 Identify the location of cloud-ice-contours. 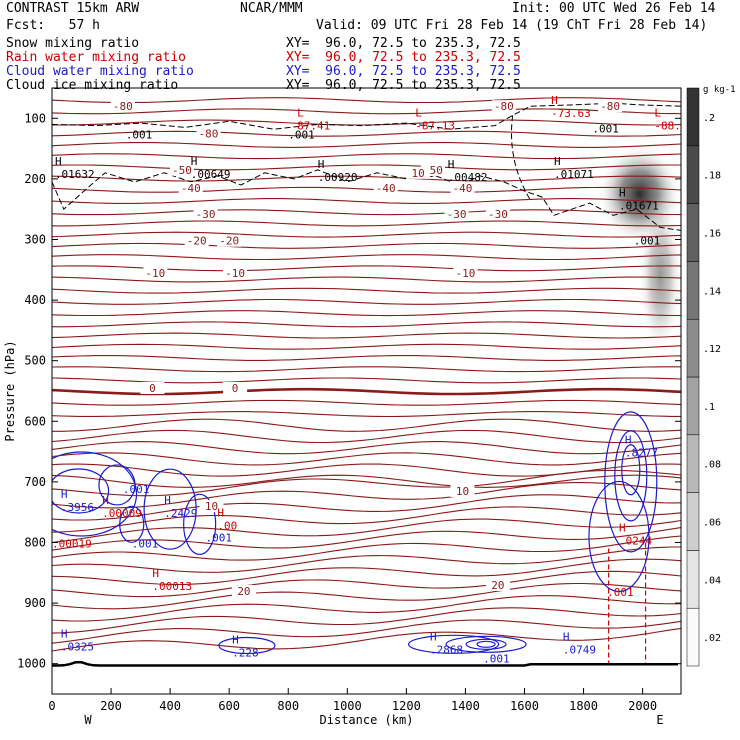
(366, 166).